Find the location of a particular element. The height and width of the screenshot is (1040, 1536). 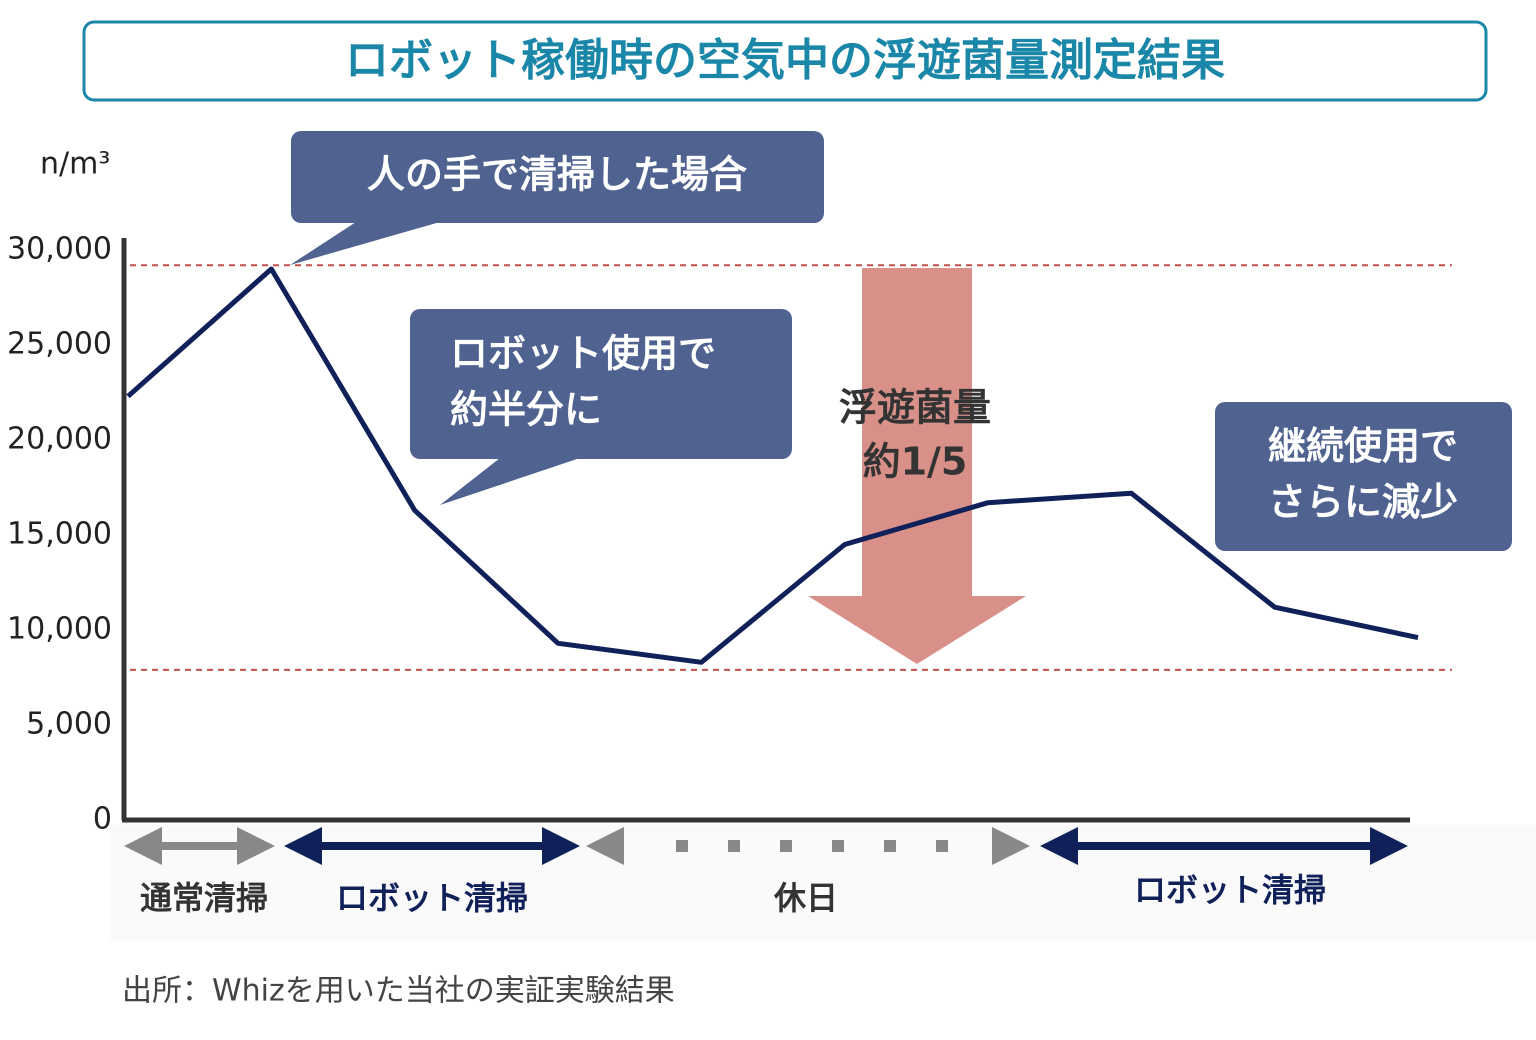

y-tick-label: 15,000 is located at coordinates (59, 534).